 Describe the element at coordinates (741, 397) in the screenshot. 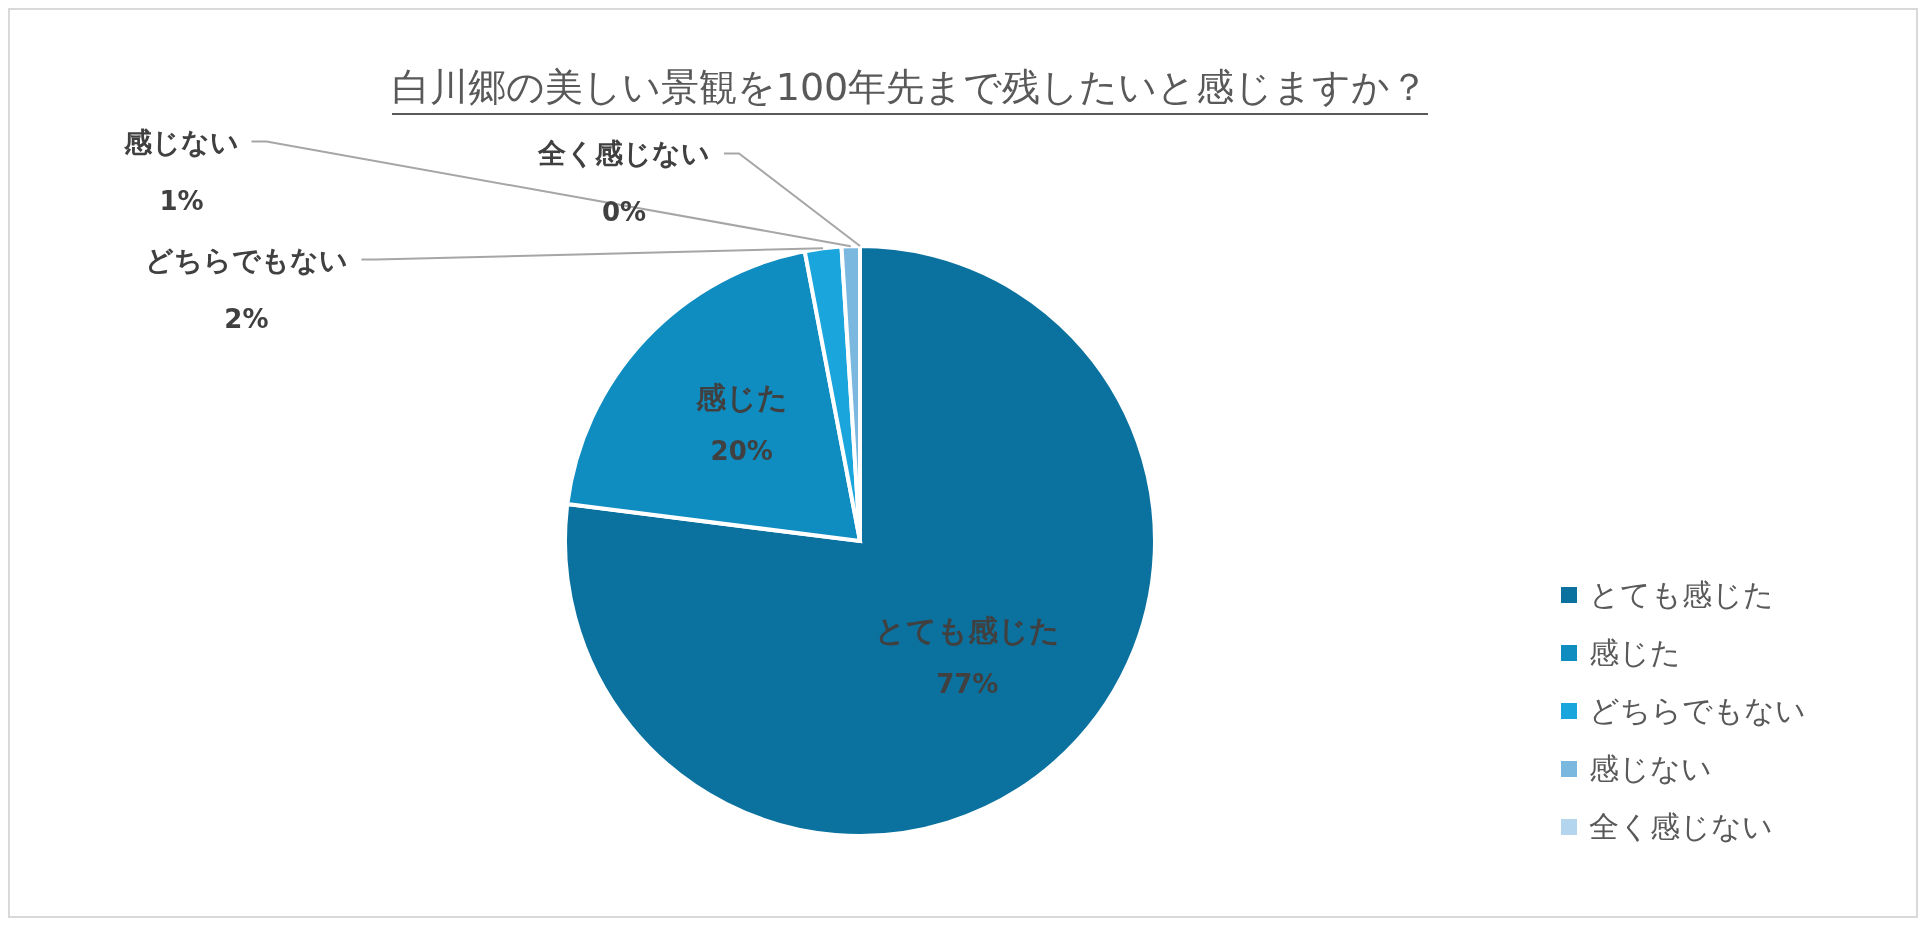

I see `slice-label: 感じた` at that location.